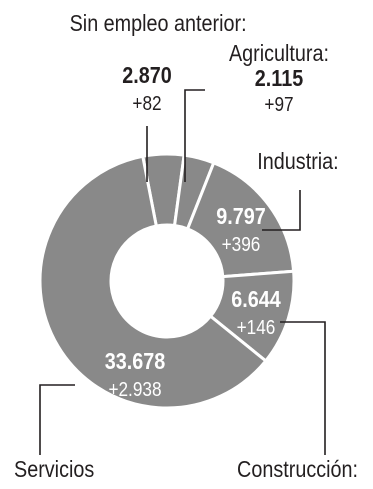 The height and width of the screenshot is (489, 373). What do you see at coordinates (147, 75) in the screenshot?
I see `value-label-sin-empleo: 2.870` at bounding box center [147, 75].